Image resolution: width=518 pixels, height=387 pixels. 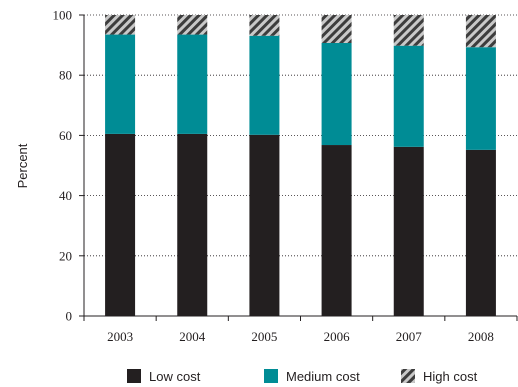 I want to click on y-tick-label: 40, so click(x=65, y=195).